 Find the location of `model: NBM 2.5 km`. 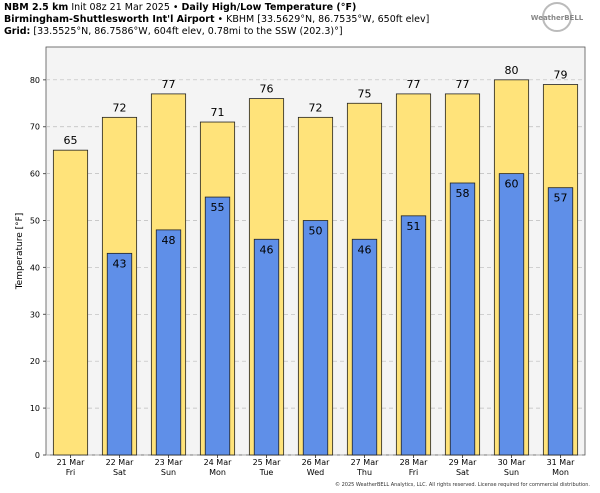

model: NBM 2.5 km is located at coordinates (36, 7).